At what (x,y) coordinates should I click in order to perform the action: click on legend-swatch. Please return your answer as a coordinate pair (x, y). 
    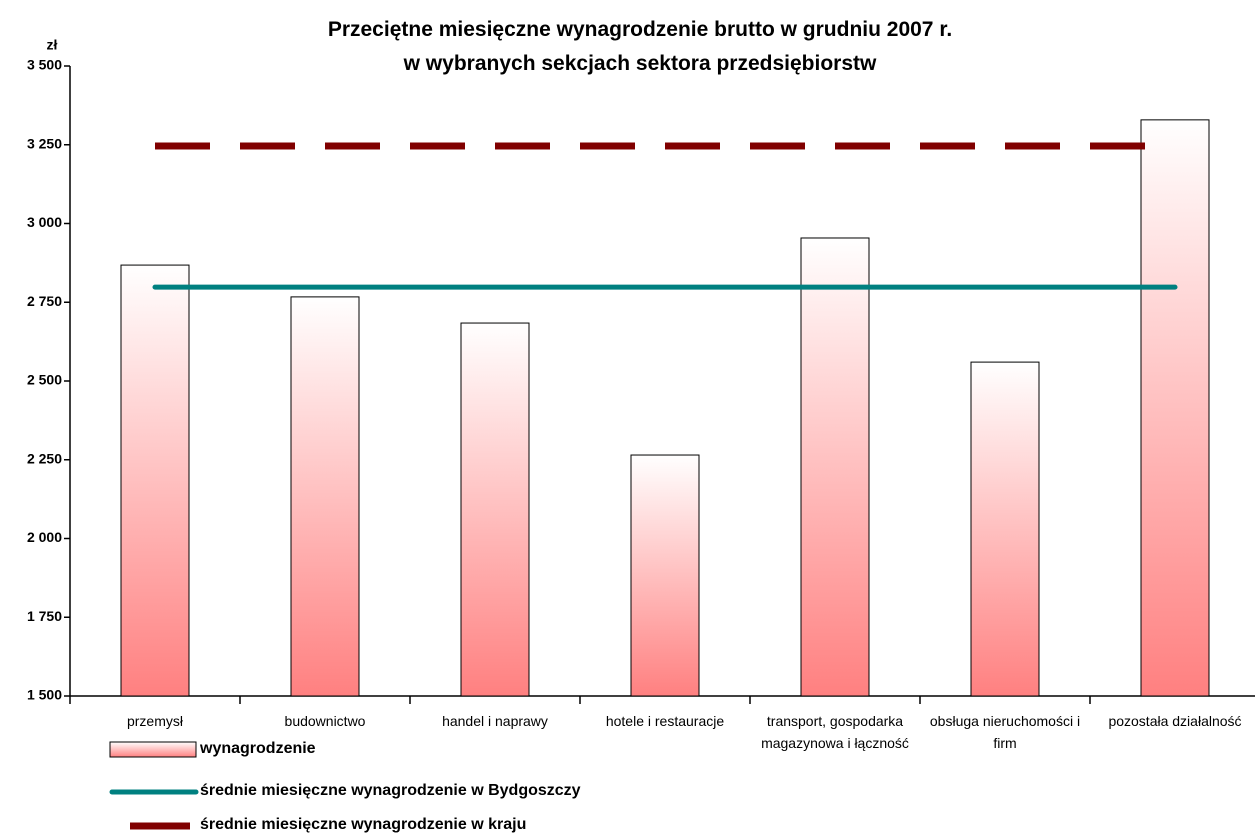
    Looking at the image, I should click on (153, 749).